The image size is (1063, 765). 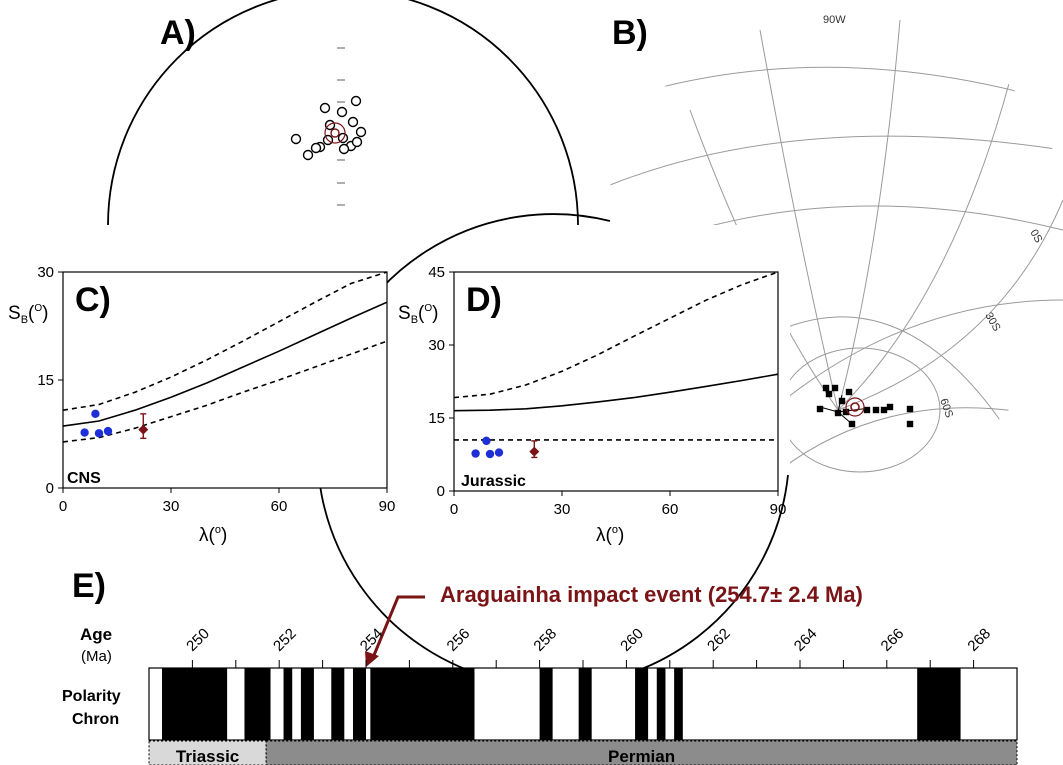 I want to click on data-points-c, so click(x=114, y=424).